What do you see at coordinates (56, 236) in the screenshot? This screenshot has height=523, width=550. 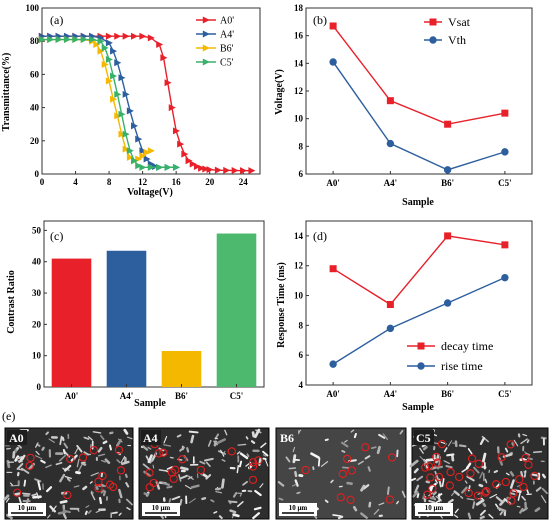 I see `panel-c-label: (c)` at bounding box center [56, 236].